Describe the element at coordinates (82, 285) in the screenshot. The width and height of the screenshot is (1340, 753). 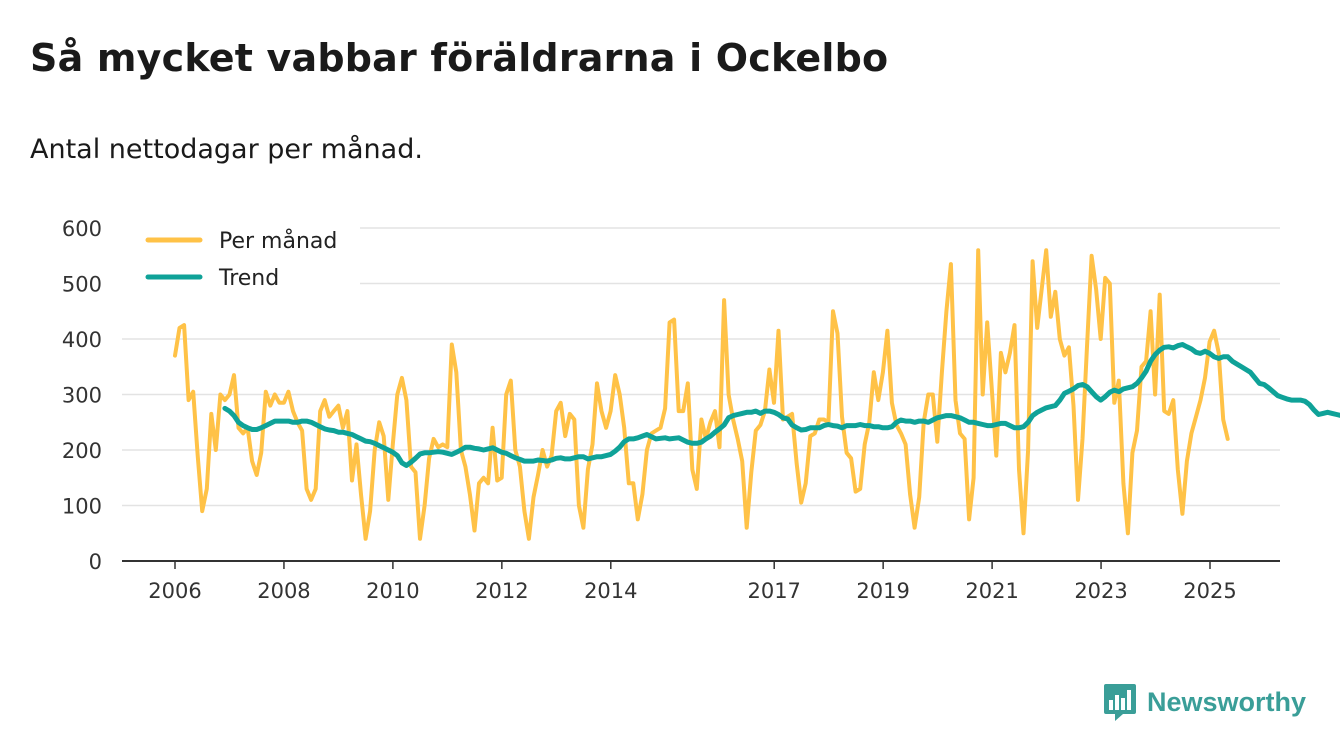
I see `y-tick-label: 500` at that location.